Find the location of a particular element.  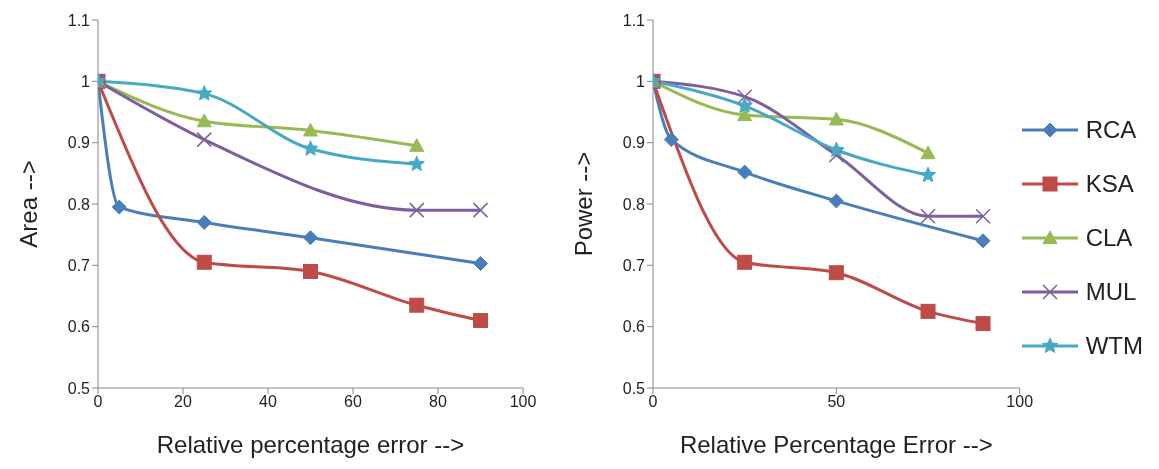

x-tick-label: 80 is located at coordinates (438, 402).